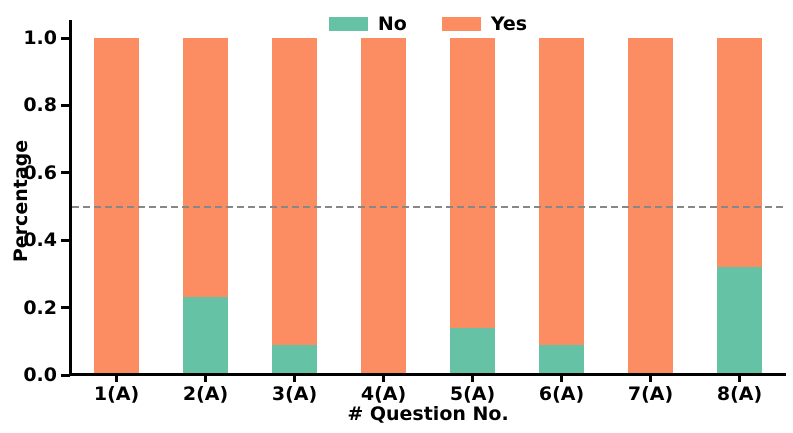 The image size is (793, 433). What do you see at coordinates (428, 23) in the screenshot?
I see `chart-legend: No Yes` at bounding box center [428, 23].